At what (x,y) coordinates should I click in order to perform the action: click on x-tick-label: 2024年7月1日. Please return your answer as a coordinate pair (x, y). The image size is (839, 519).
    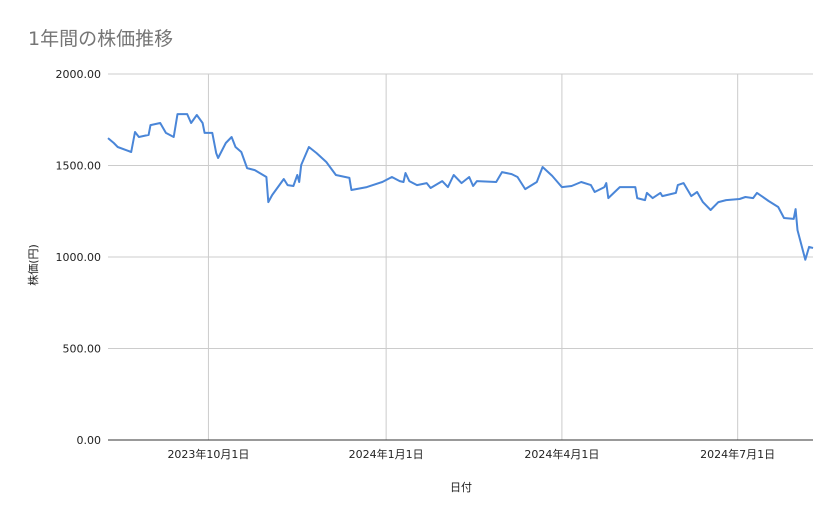
    Looking at the image, I should click on (737, 454).